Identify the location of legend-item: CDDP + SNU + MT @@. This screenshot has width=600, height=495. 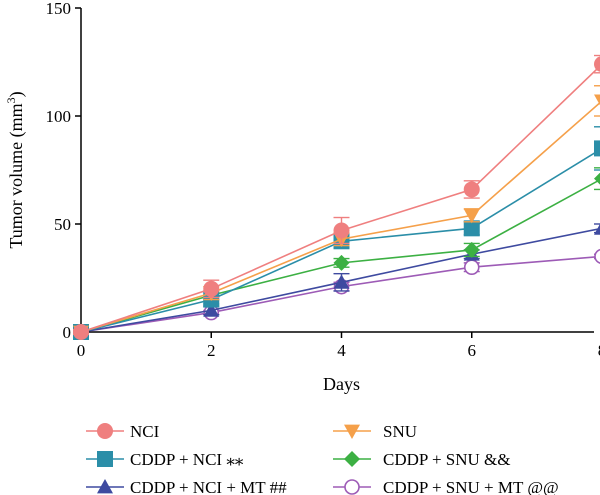
(446, 486).